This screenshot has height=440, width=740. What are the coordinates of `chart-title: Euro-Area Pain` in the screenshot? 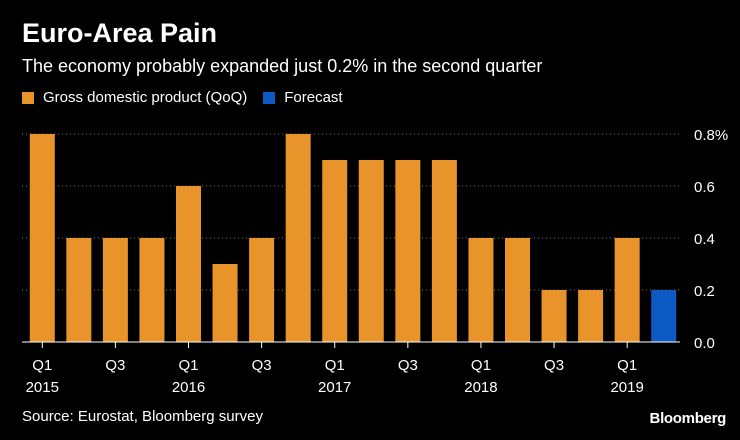 It's located at (120, 33).